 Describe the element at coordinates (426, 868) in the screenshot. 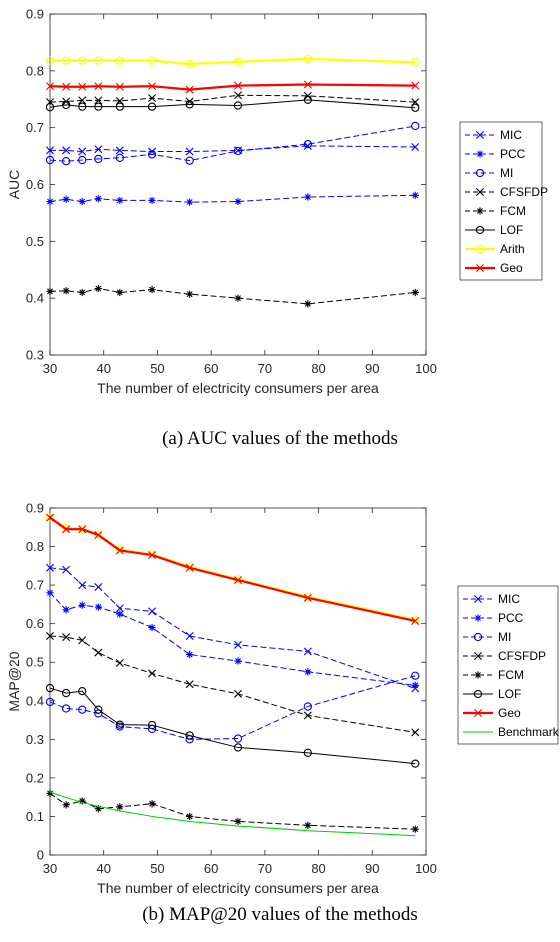

I see `x-tick-label: 100` at that location.